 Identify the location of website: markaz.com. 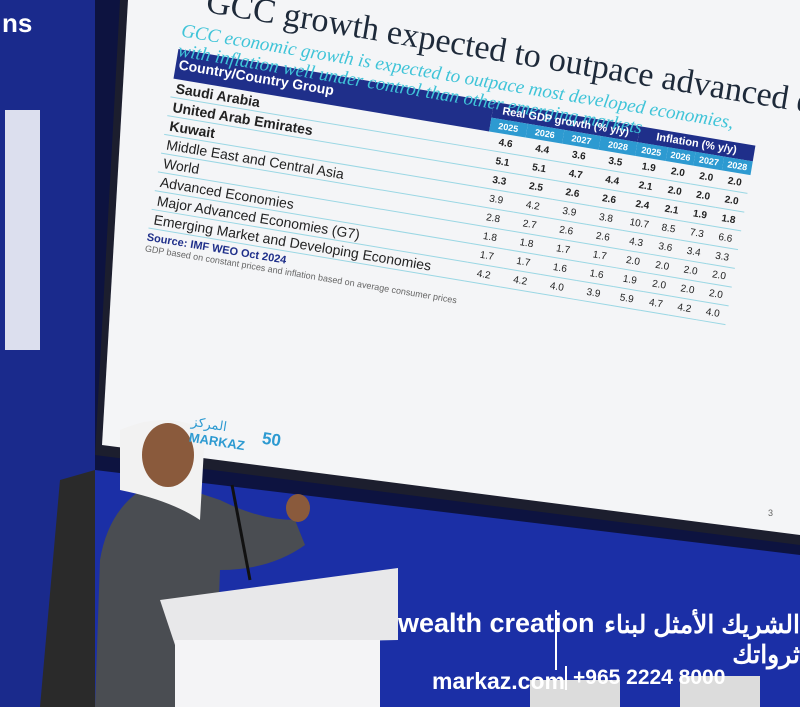
(498, 681).